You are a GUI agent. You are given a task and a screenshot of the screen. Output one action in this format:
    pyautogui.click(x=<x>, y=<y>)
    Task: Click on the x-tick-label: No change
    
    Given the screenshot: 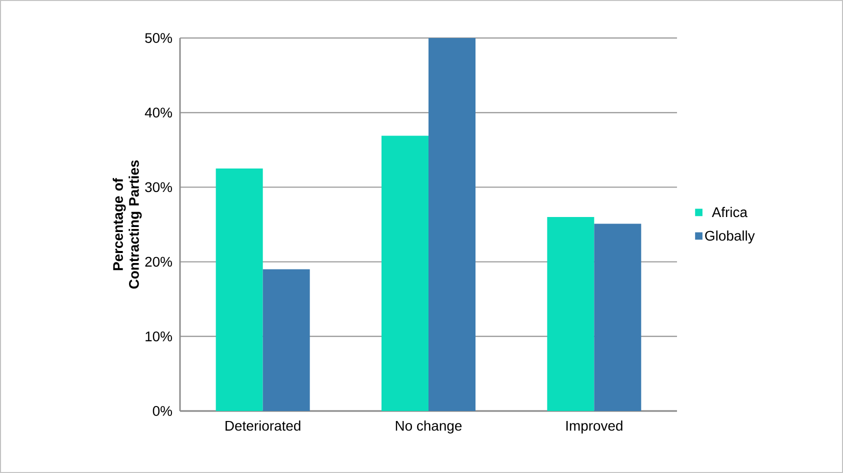 What is the action you would take?
    pyautogui.click(x=429, y=427)
    